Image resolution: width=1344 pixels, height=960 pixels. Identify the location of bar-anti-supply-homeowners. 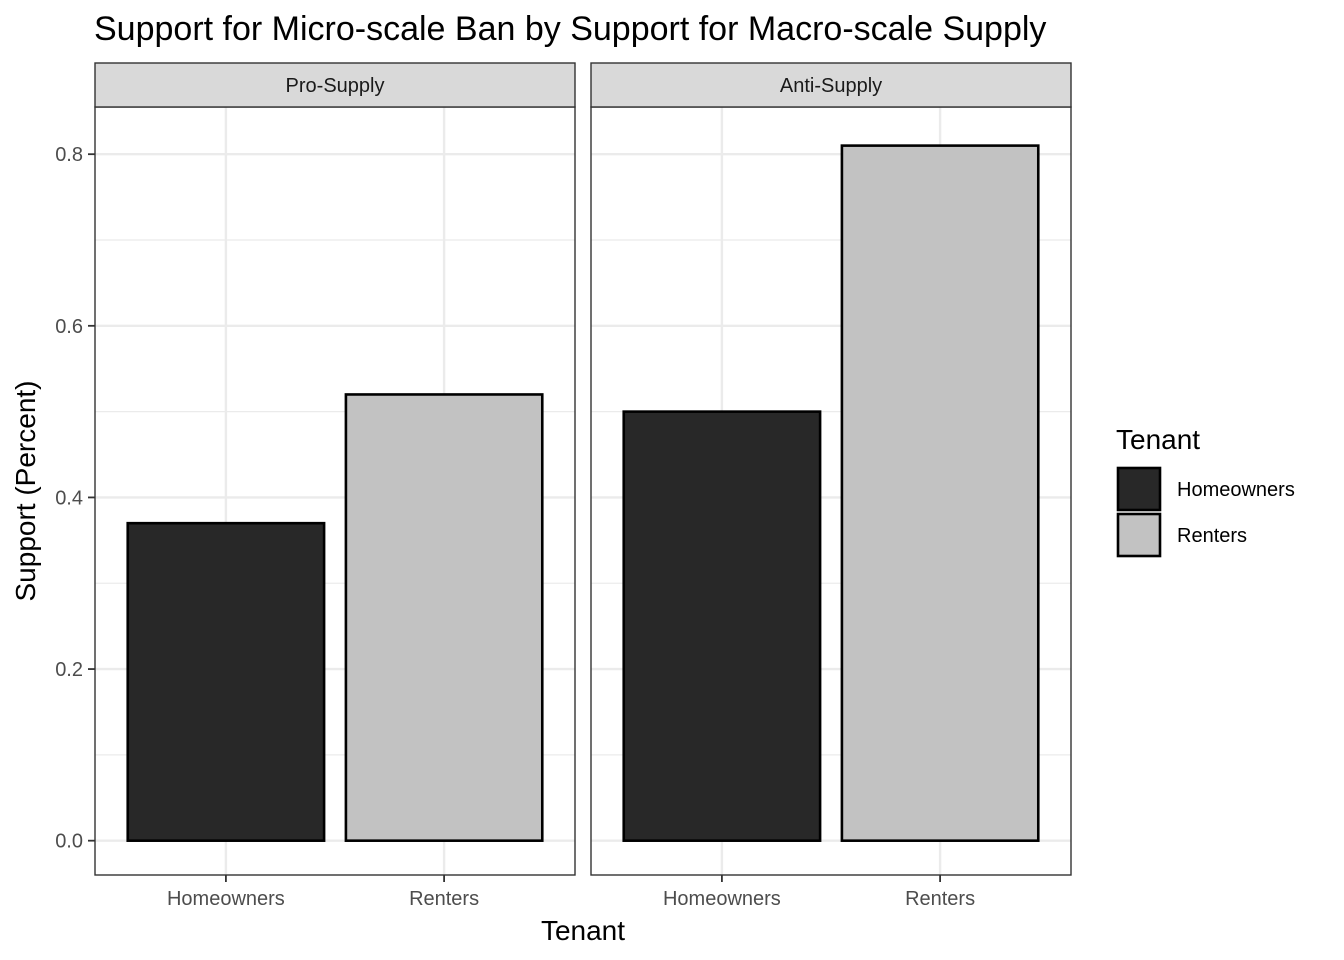
(722, 626).